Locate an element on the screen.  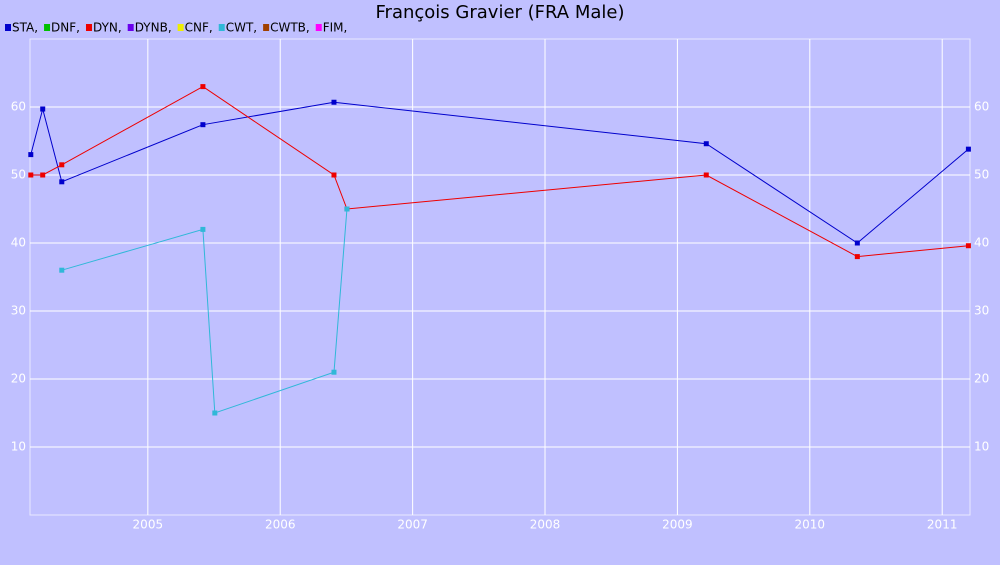
y2-tick-label: 10 is located at coordinates (981, 447).